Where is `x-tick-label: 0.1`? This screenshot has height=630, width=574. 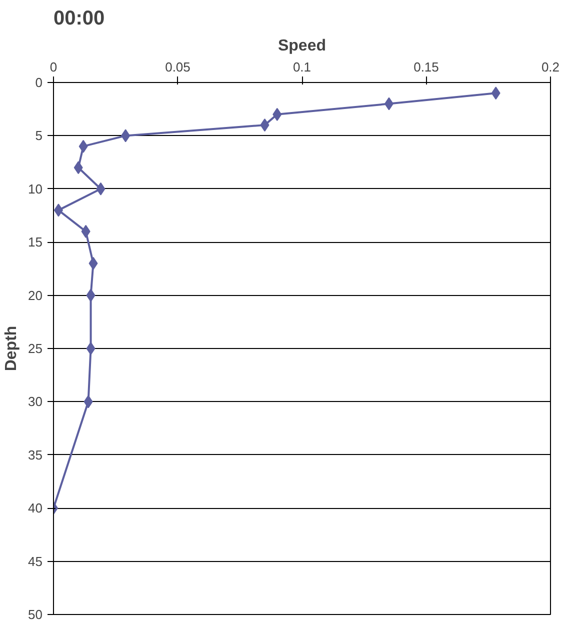
x-tick-label: 0.1 is located at coordinates (302, 67).